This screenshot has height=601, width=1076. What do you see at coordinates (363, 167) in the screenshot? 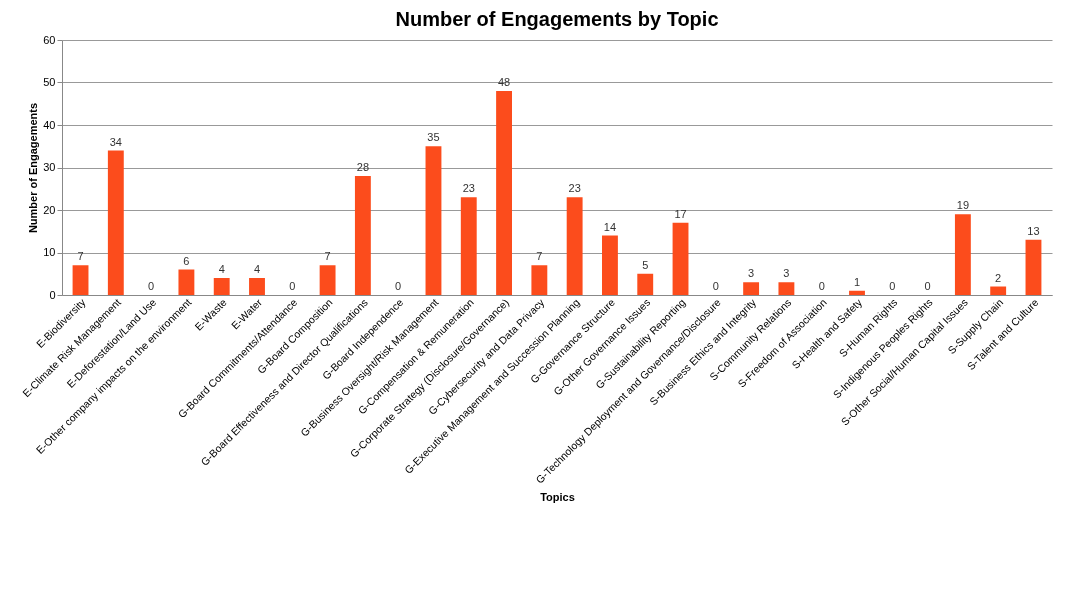
I see `data-label: 28` at bounding box center [363, 167].